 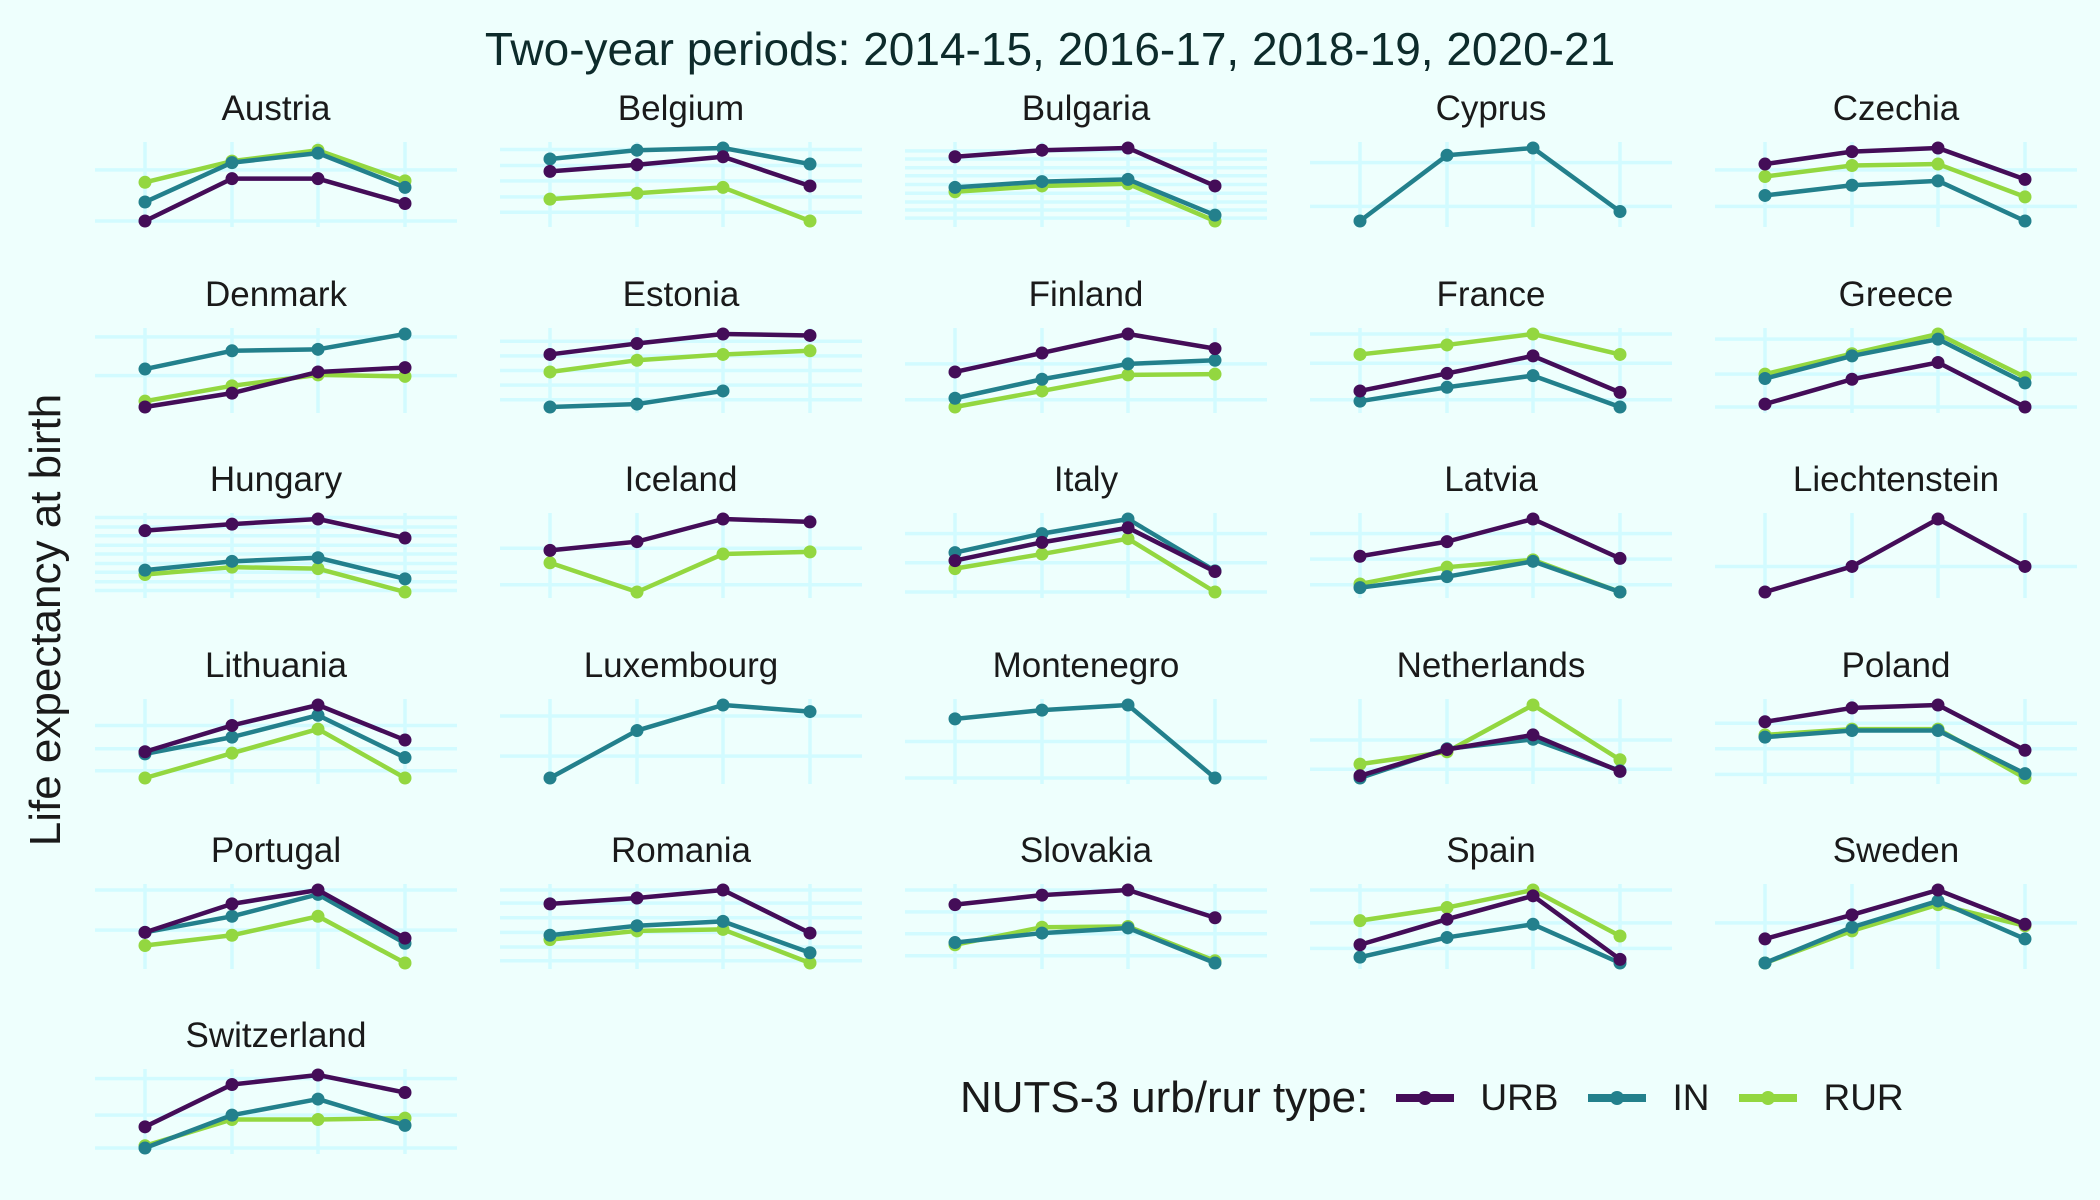 I want to click on panel-france: France, so click(x=1491, y=344).